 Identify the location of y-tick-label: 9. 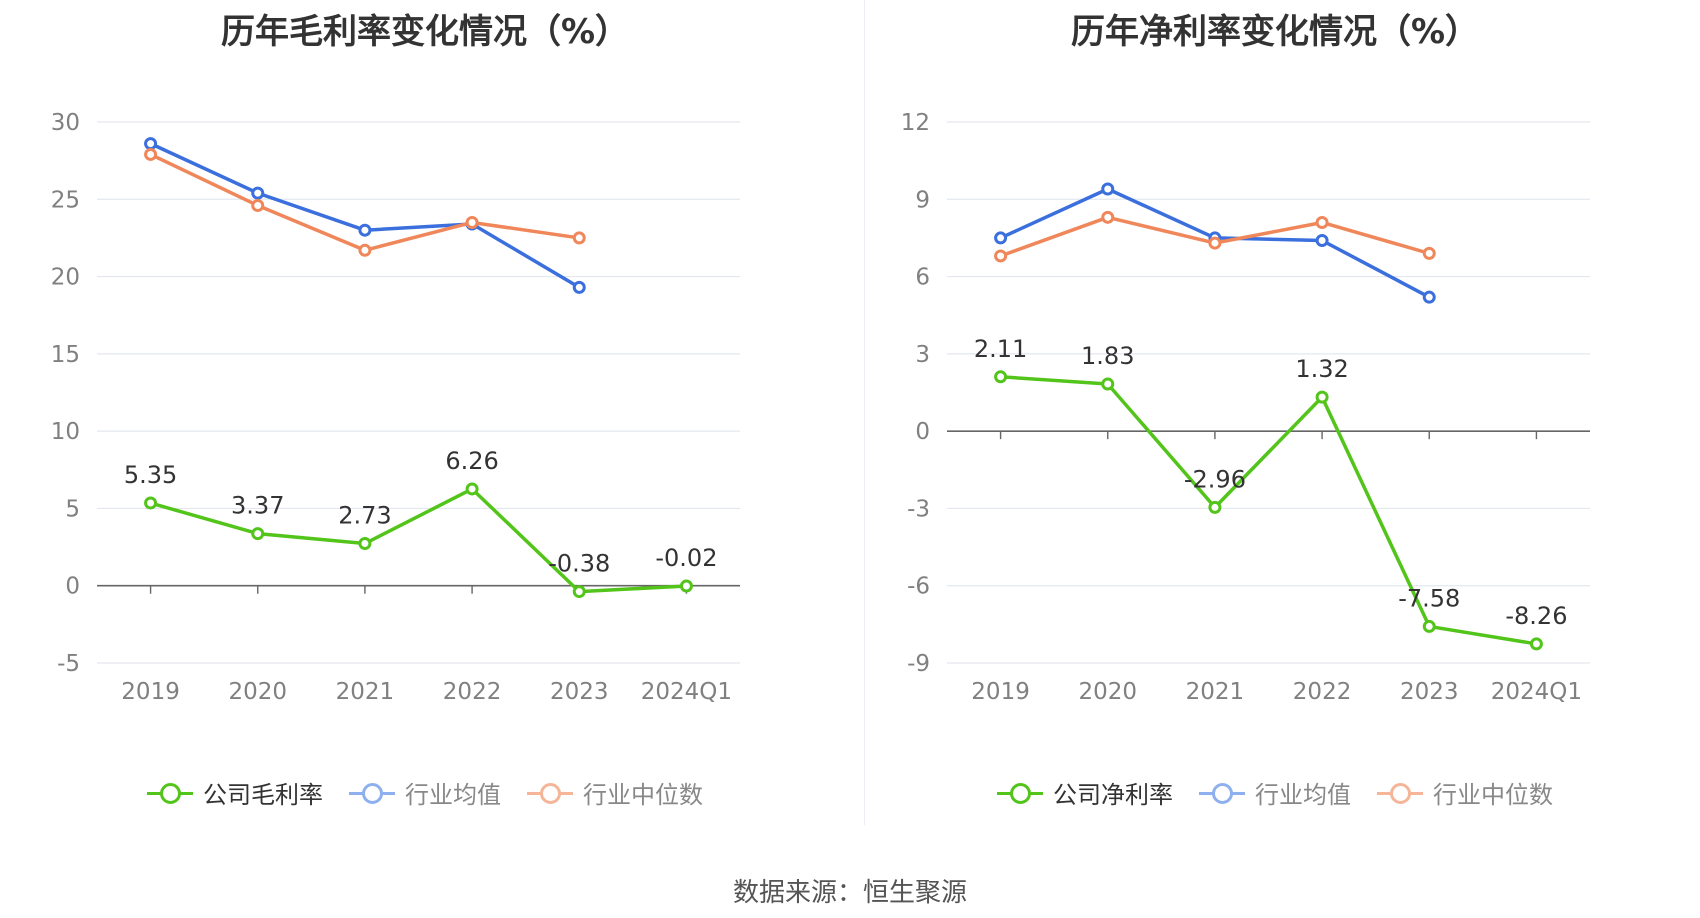
(922, 200).